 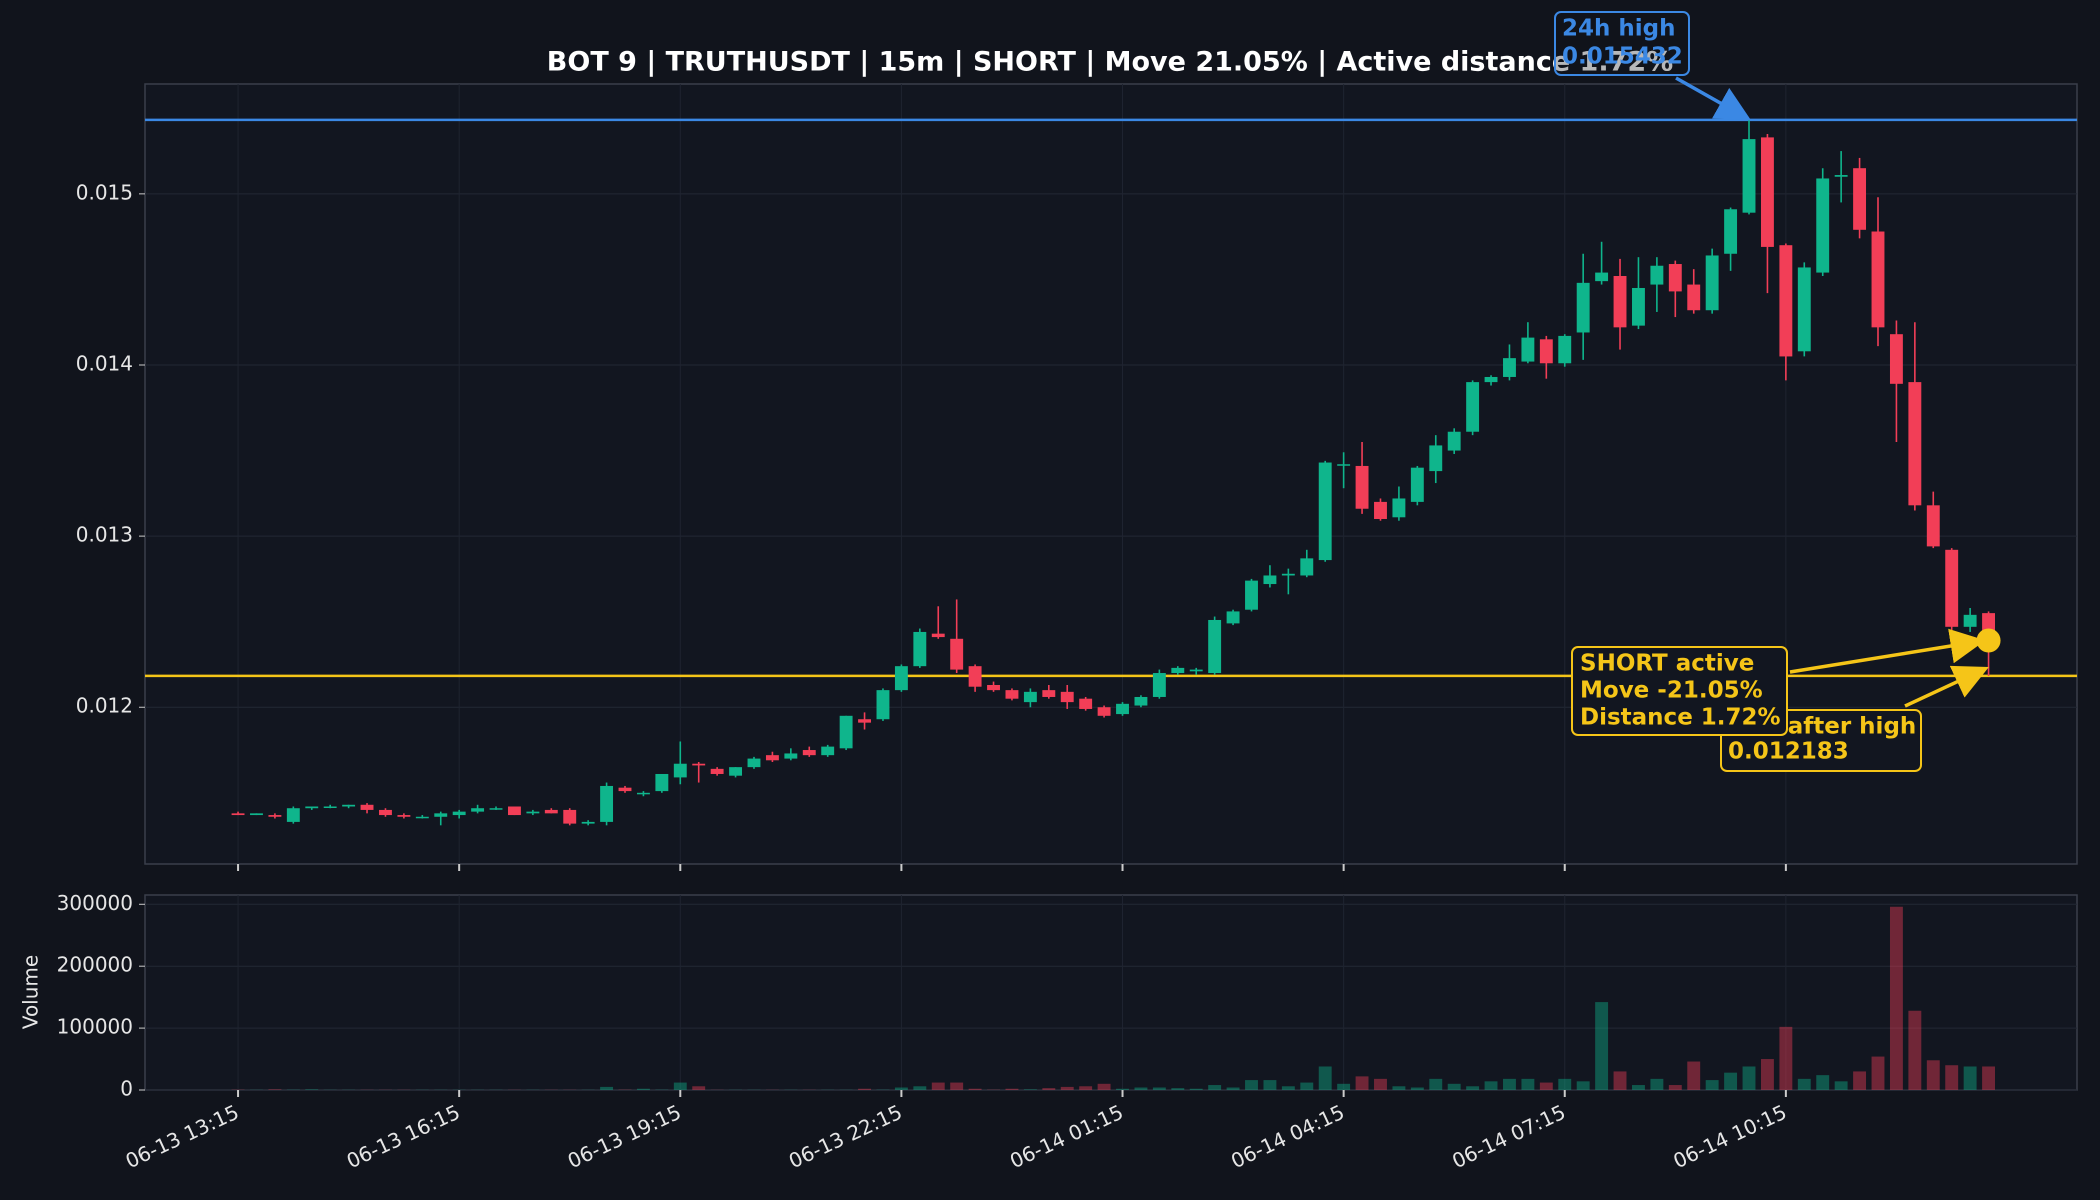 I want to click on volume-tick-label: 300000, so click(x=95, y=903).